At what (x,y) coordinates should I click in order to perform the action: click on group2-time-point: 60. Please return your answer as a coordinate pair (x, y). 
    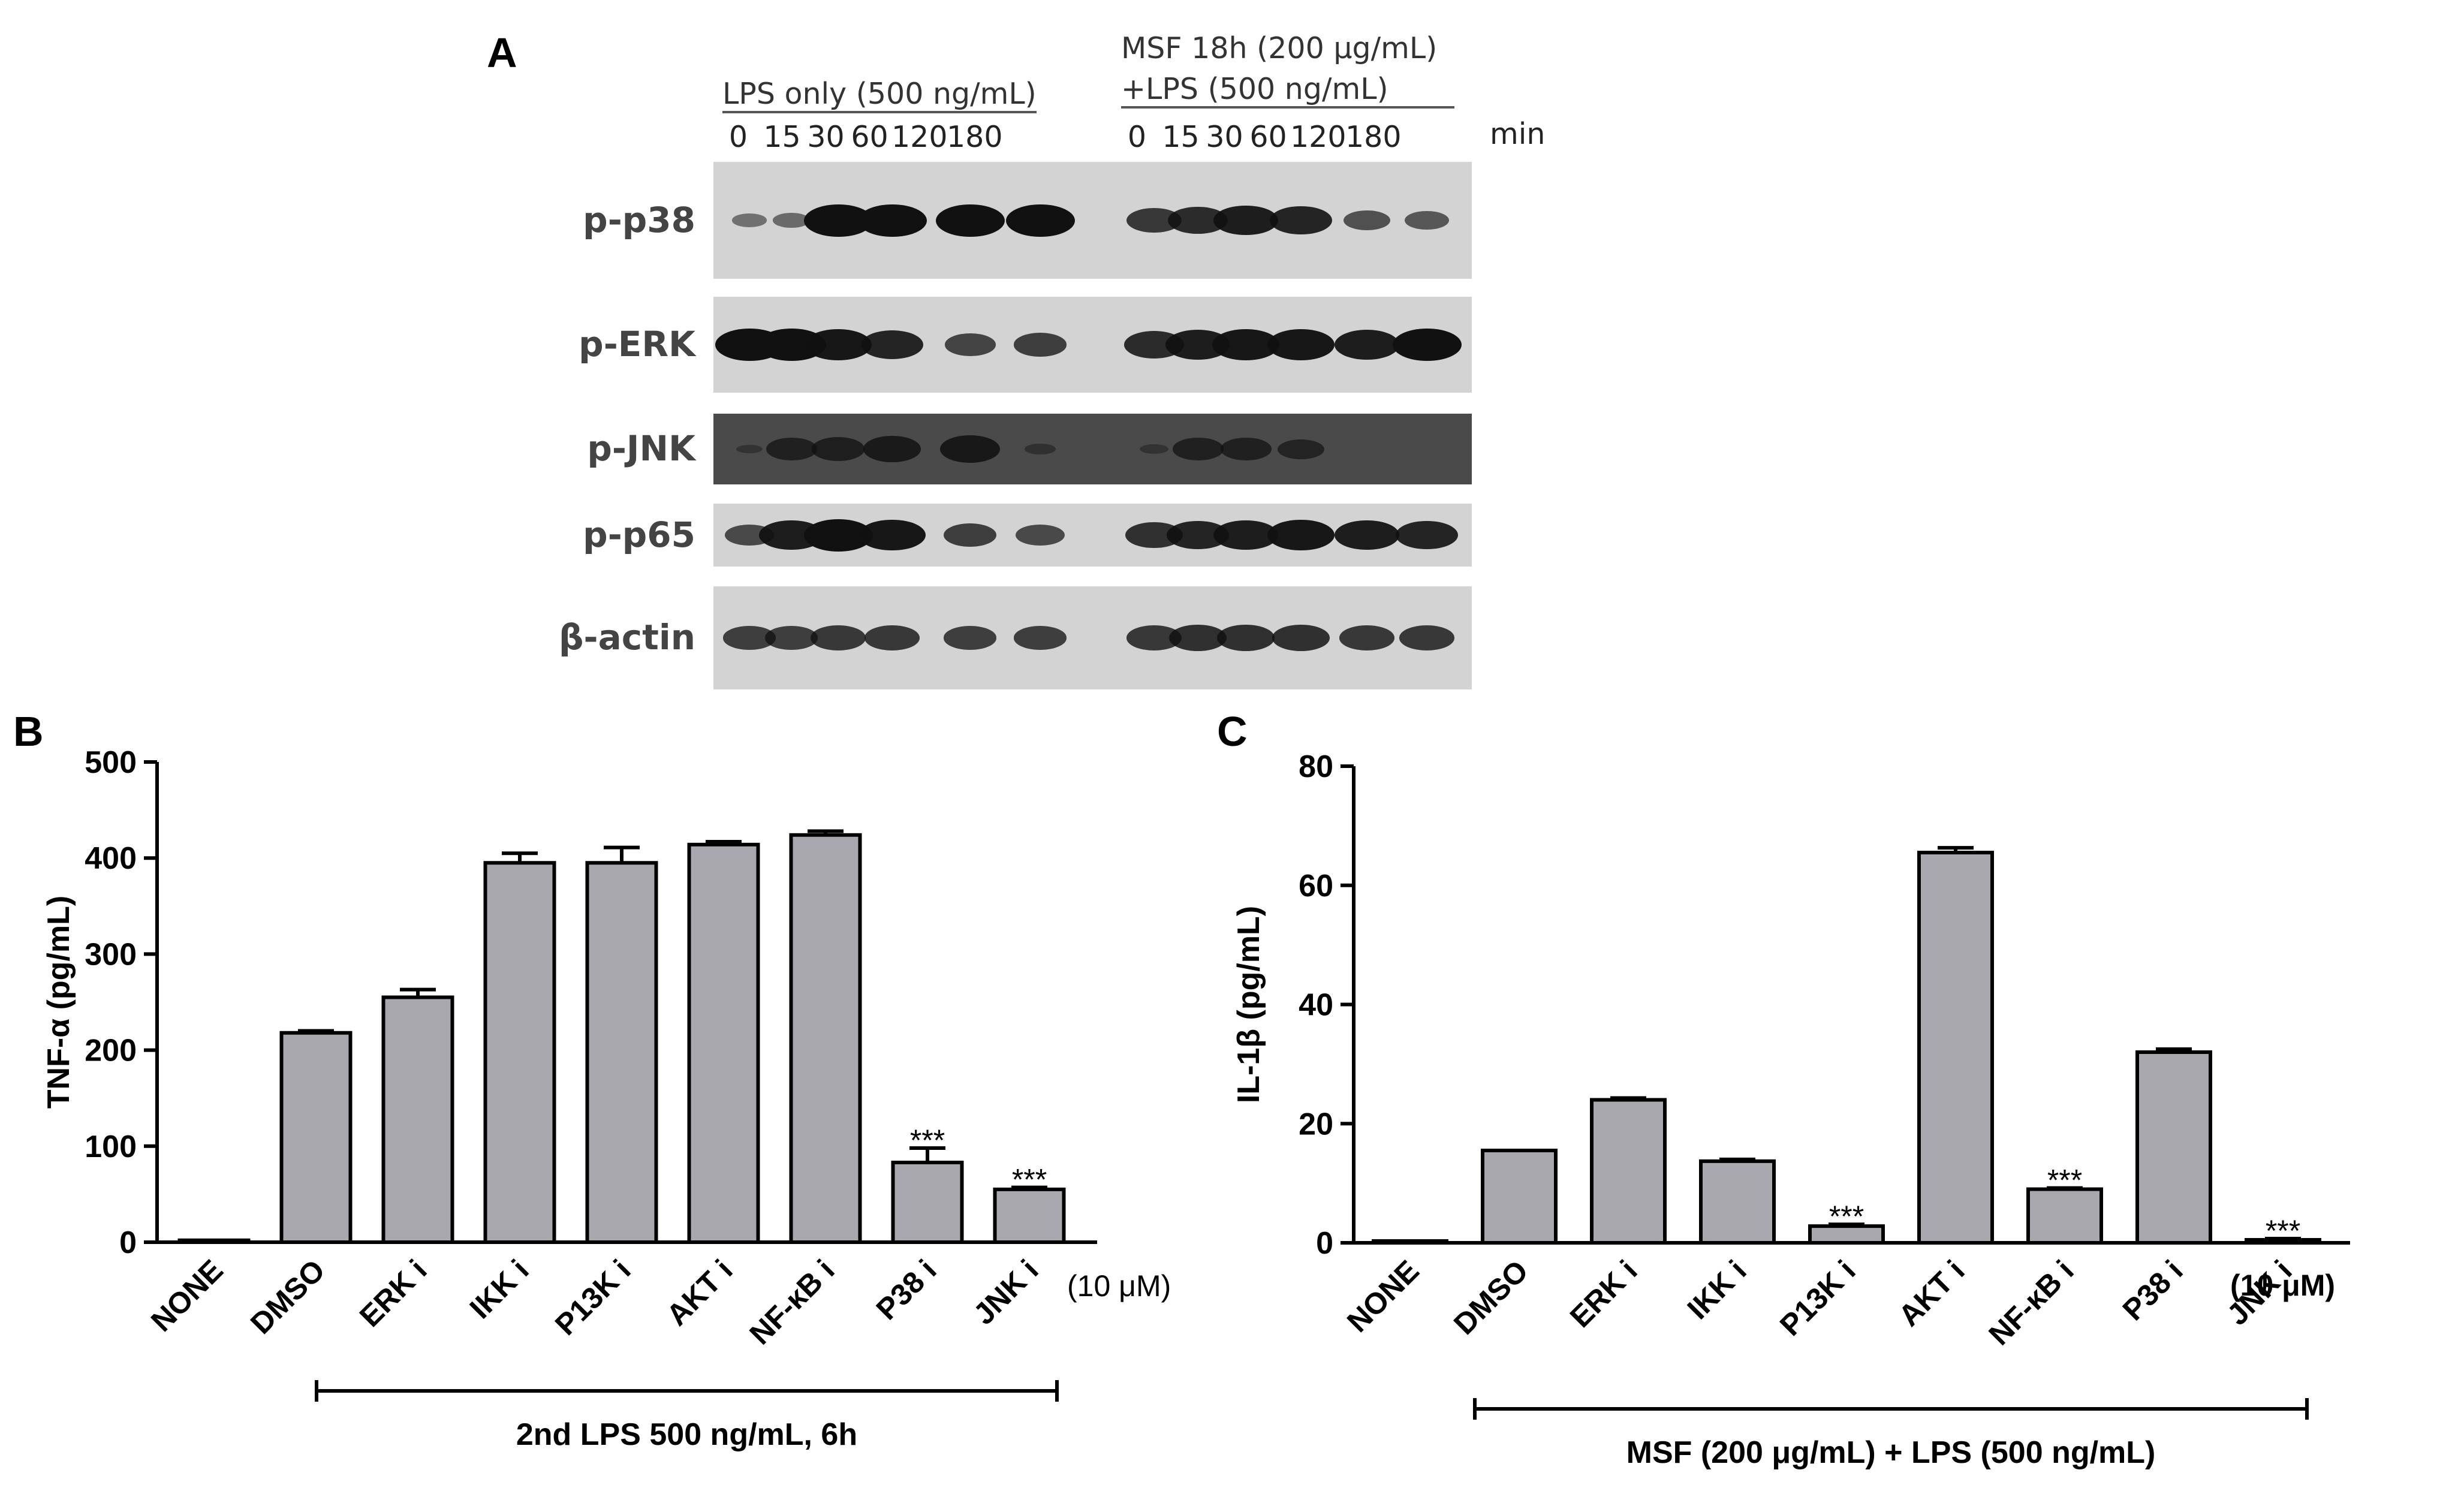
    Looking at the image, I should click on (1268, 137).